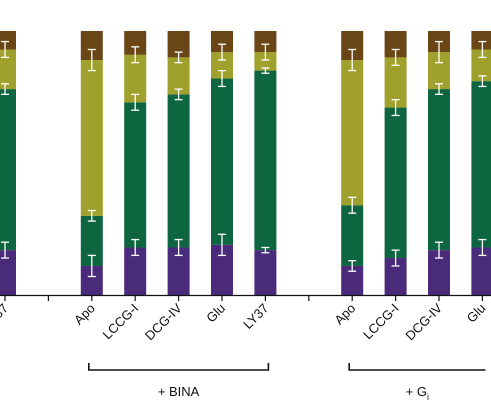 The width and height of the screenshot is (491, 410). What do you see at coordinates (423, 321) in the screenshot?
I see `x-tick-label-10: DCG-IV` at bounding box center [423, 321].